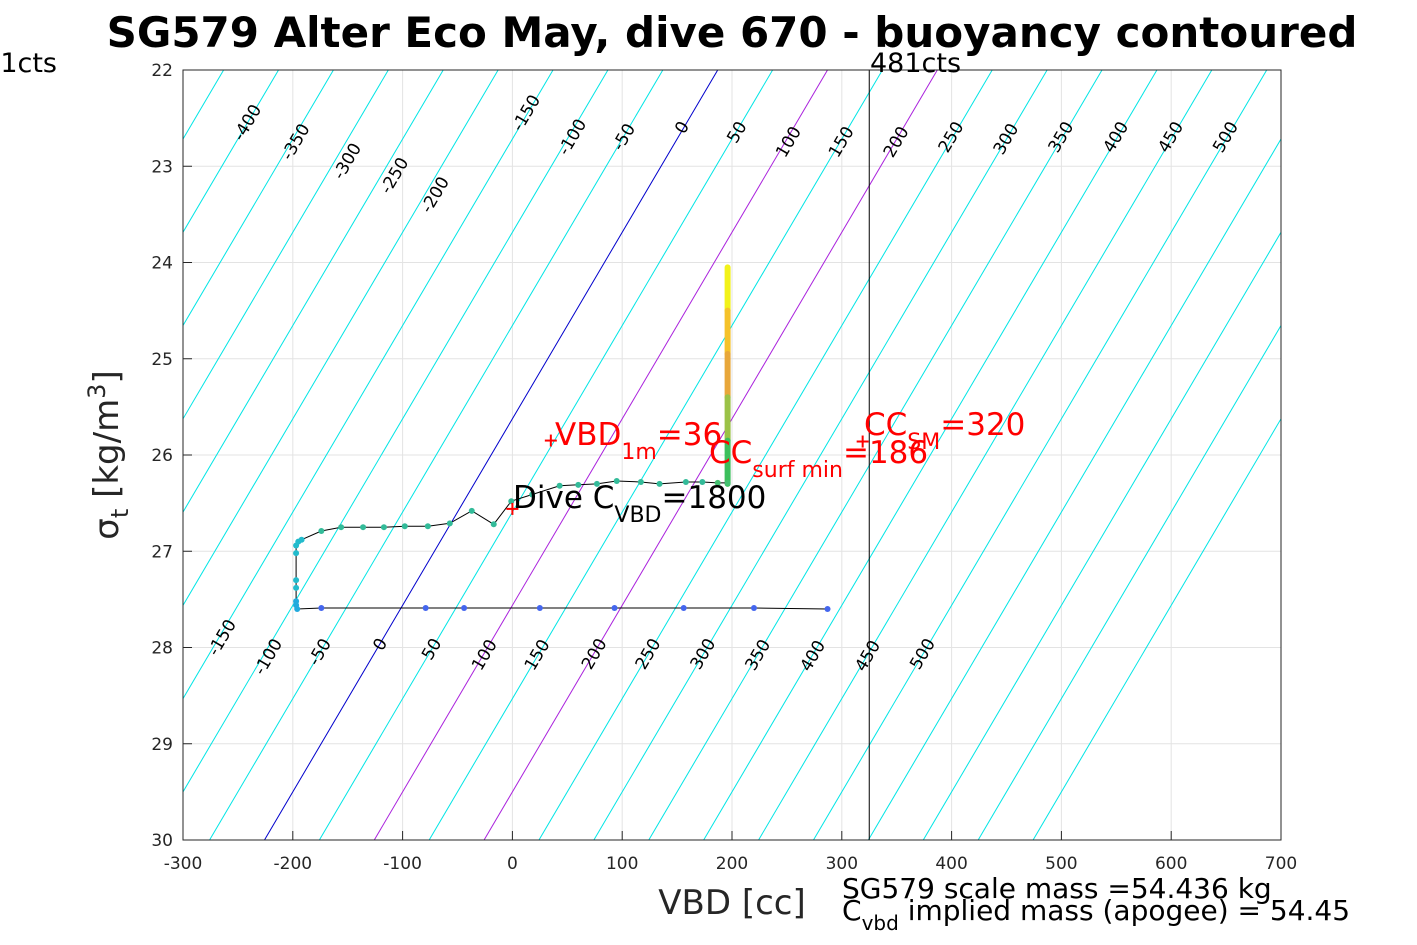 This screenshot has width=1417, height=945. What do you see at coordinates (183, 864) in the screenshot?
I see `x-tick-label: -300` at bounding box center [183, 864].